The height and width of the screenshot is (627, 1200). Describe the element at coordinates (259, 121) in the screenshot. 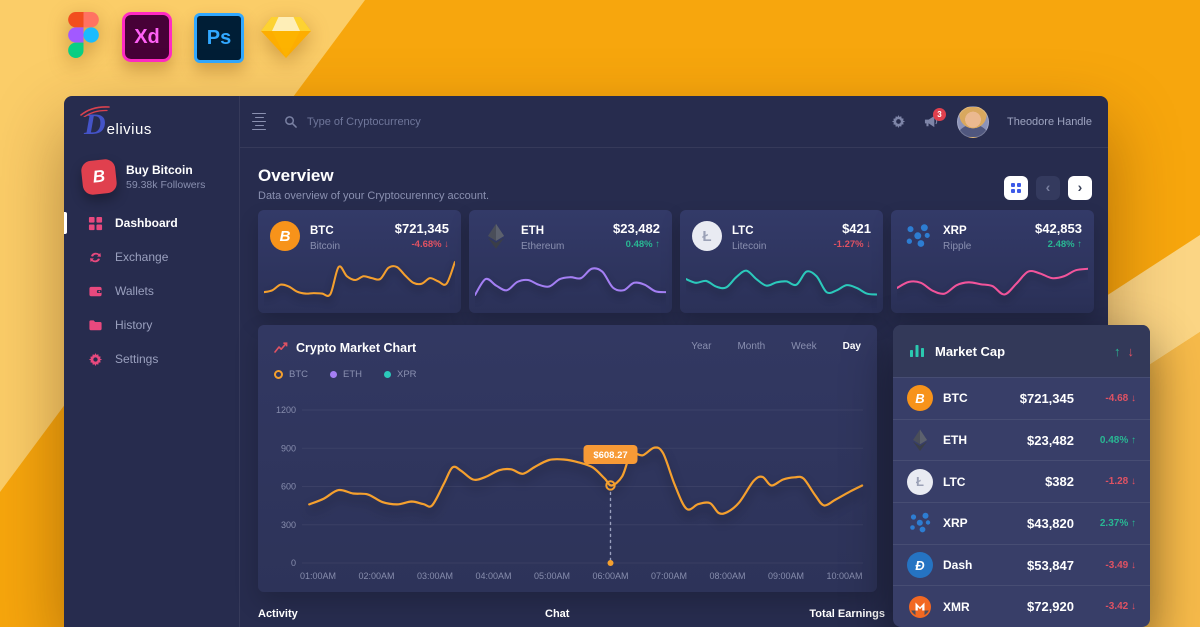

I see `menu-toggle-icon` at that location.